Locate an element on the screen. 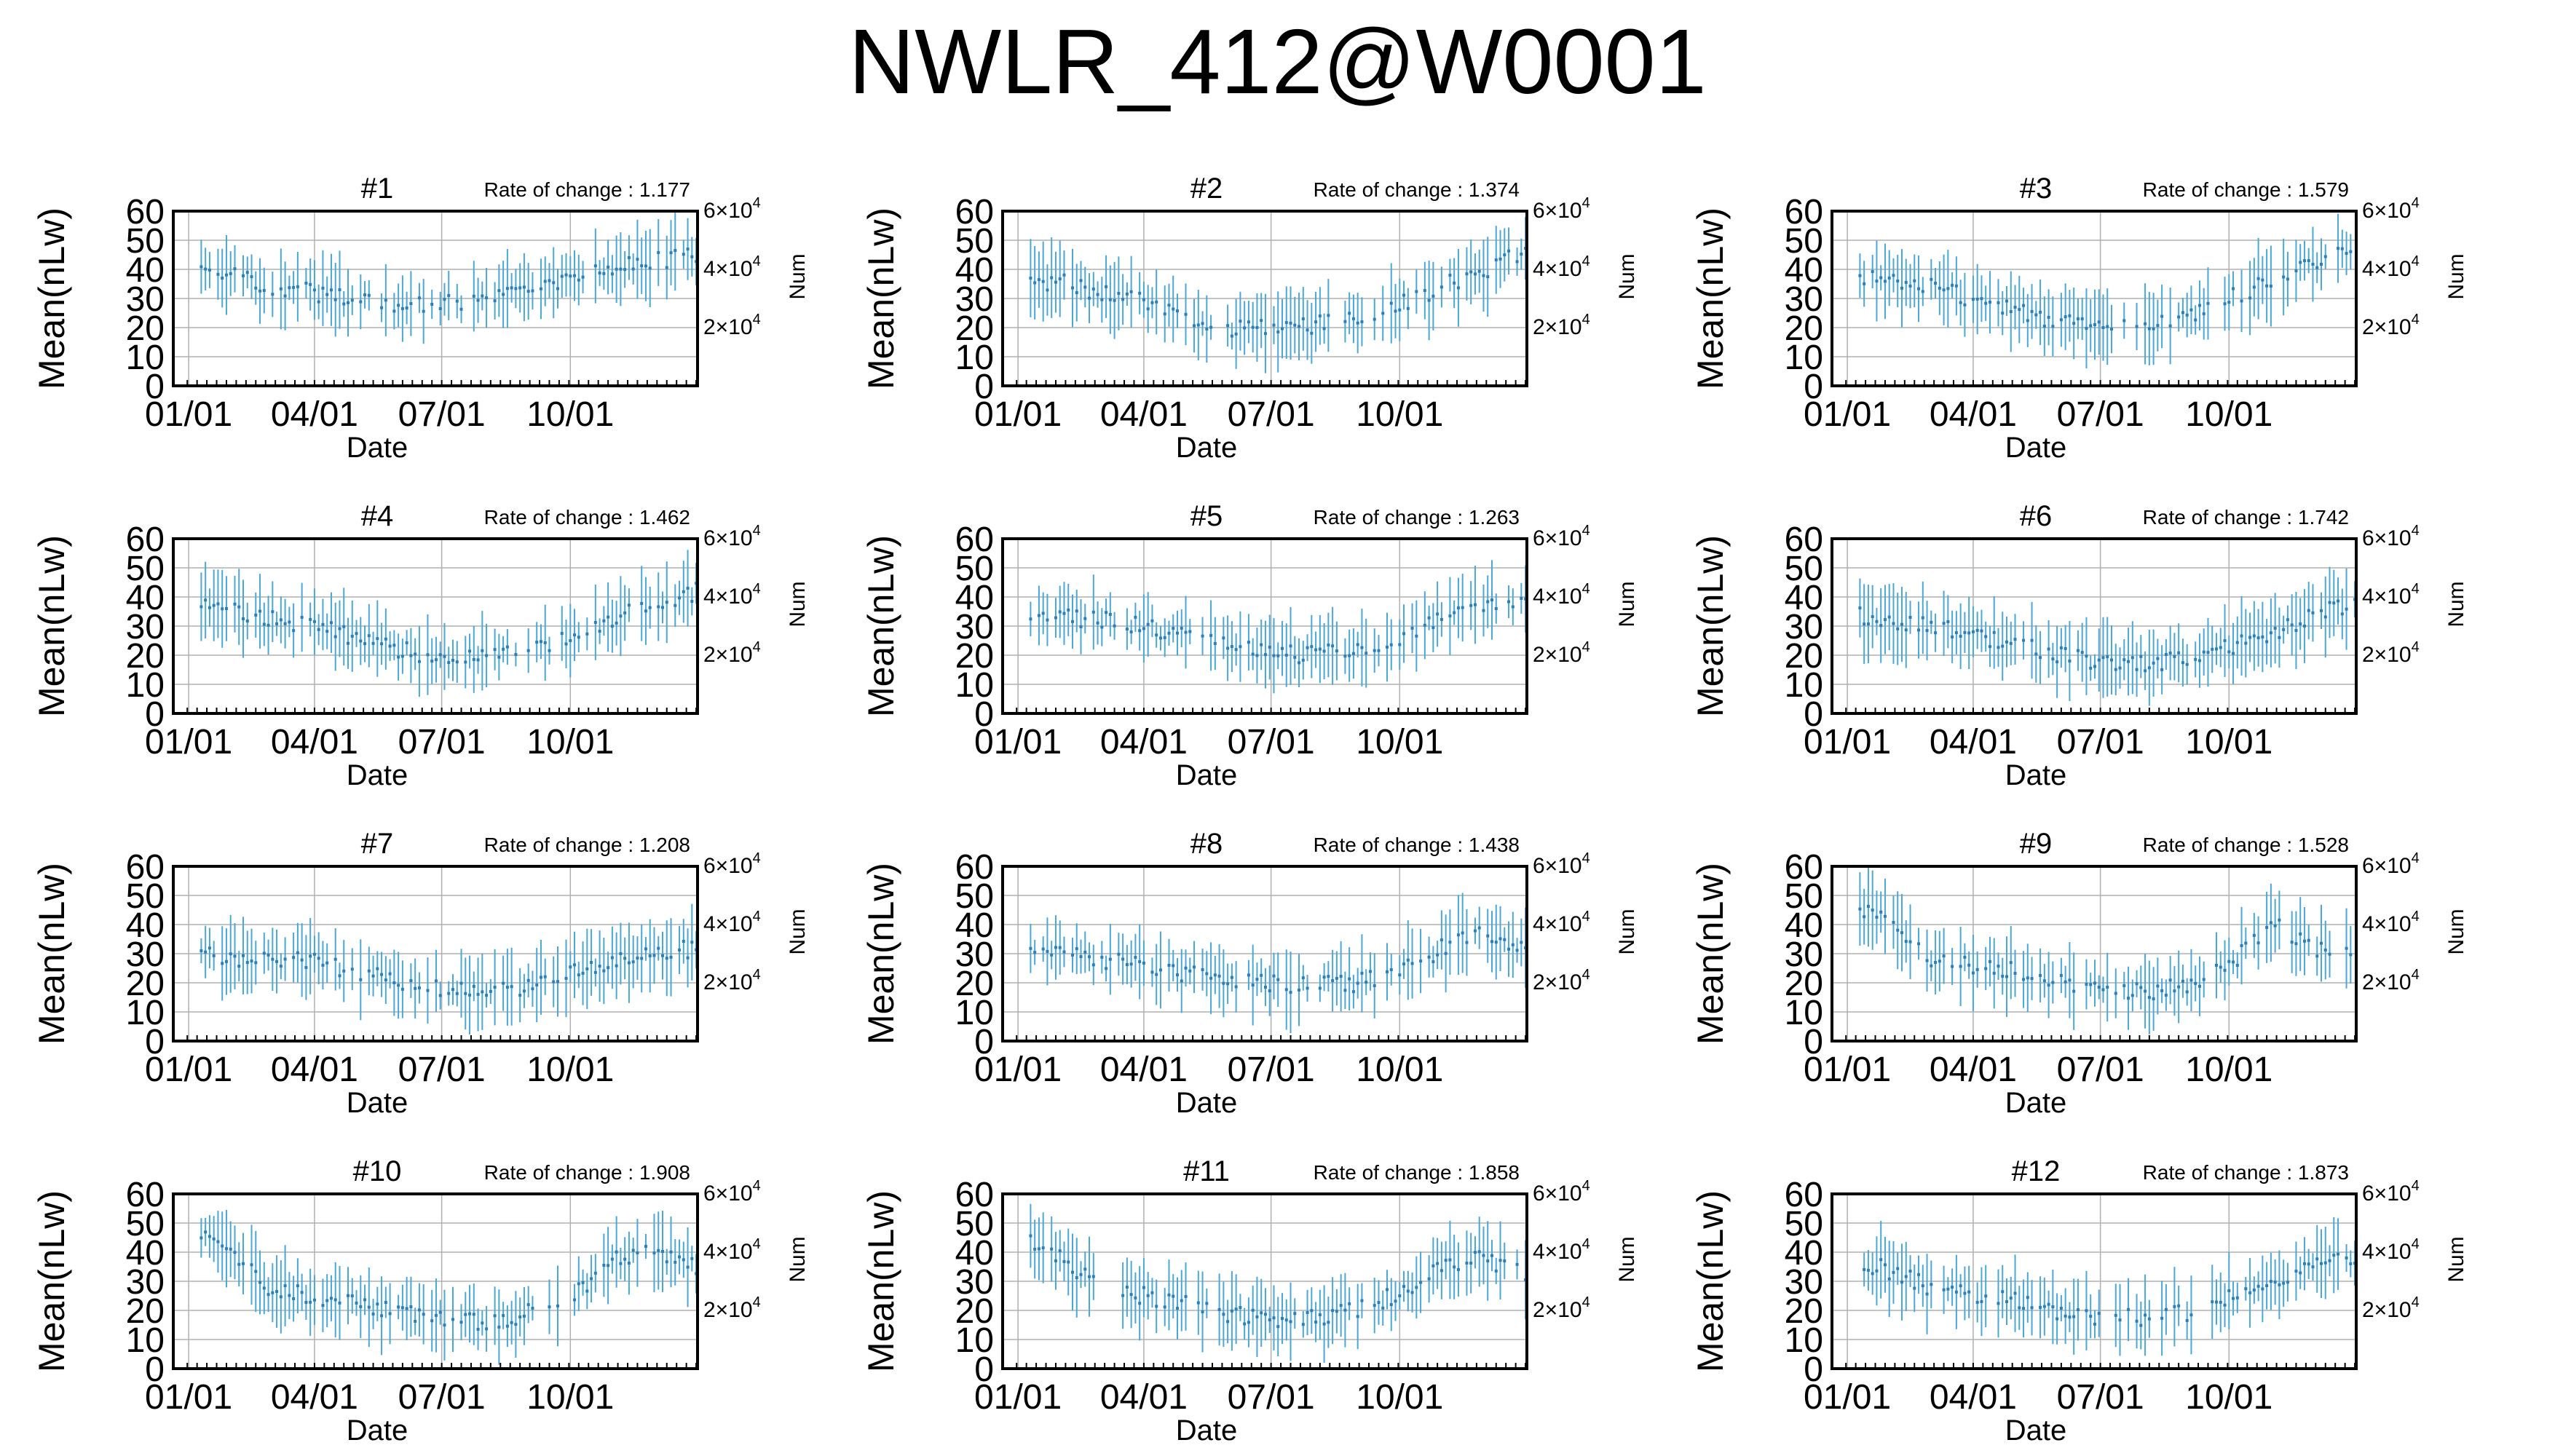 The image size is (2555, 1456). x-axis-label: Date is located at coordinates (1207, 448).